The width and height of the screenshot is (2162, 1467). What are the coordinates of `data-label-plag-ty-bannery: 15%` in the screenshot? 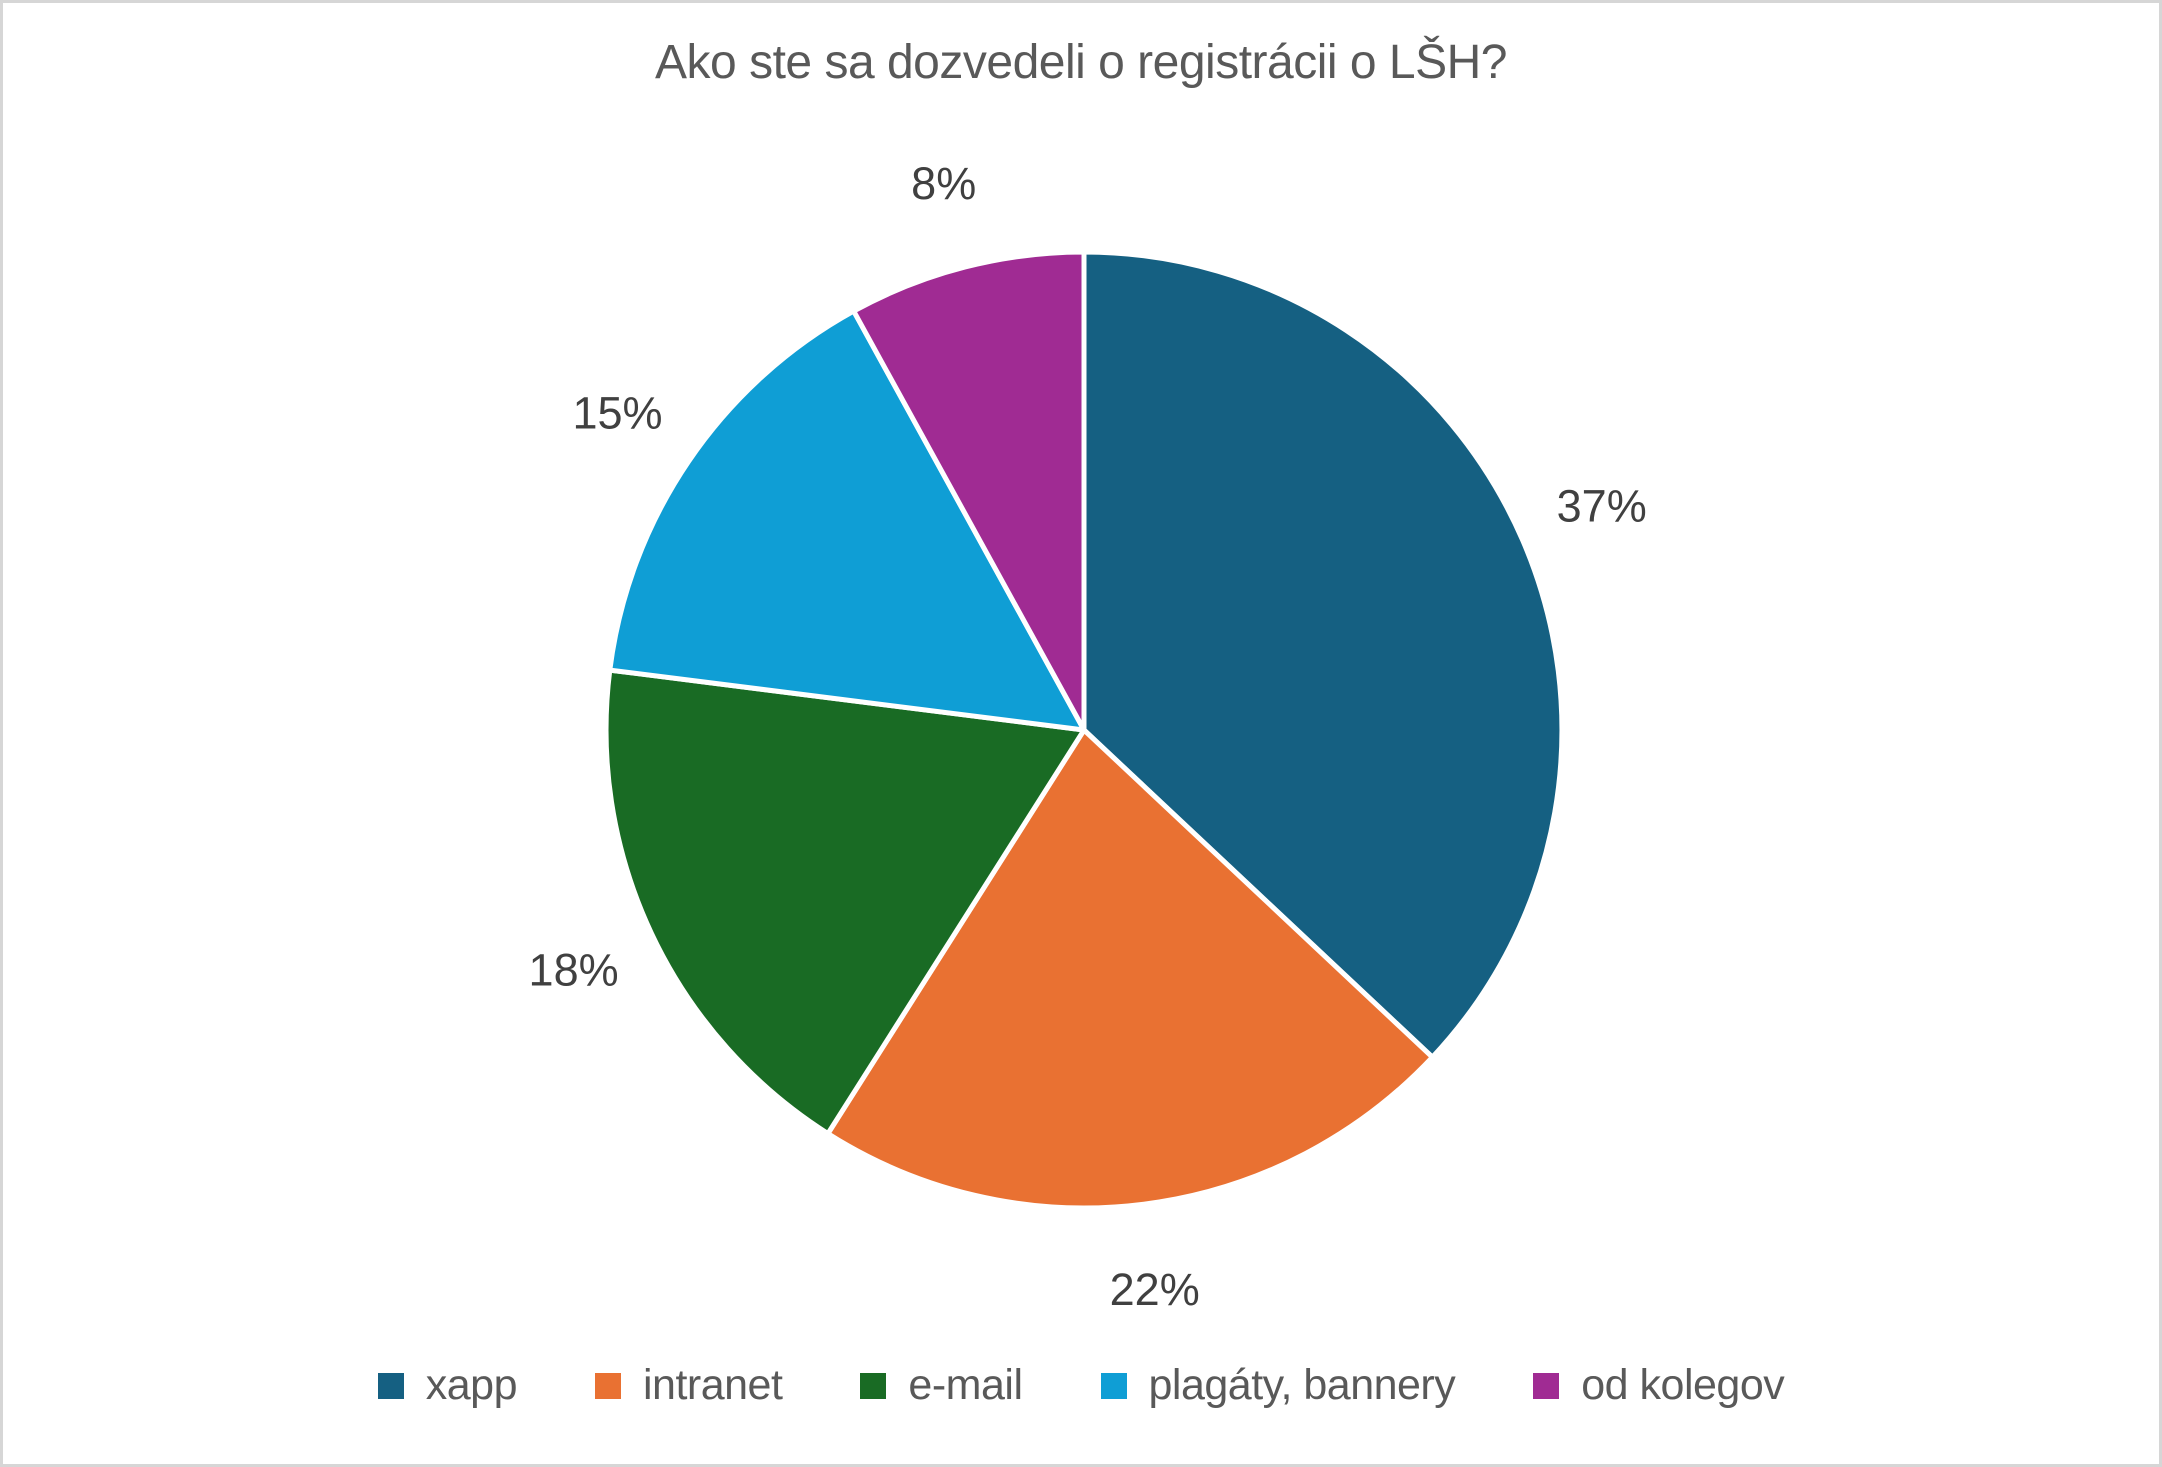 It's located at (617, 413).